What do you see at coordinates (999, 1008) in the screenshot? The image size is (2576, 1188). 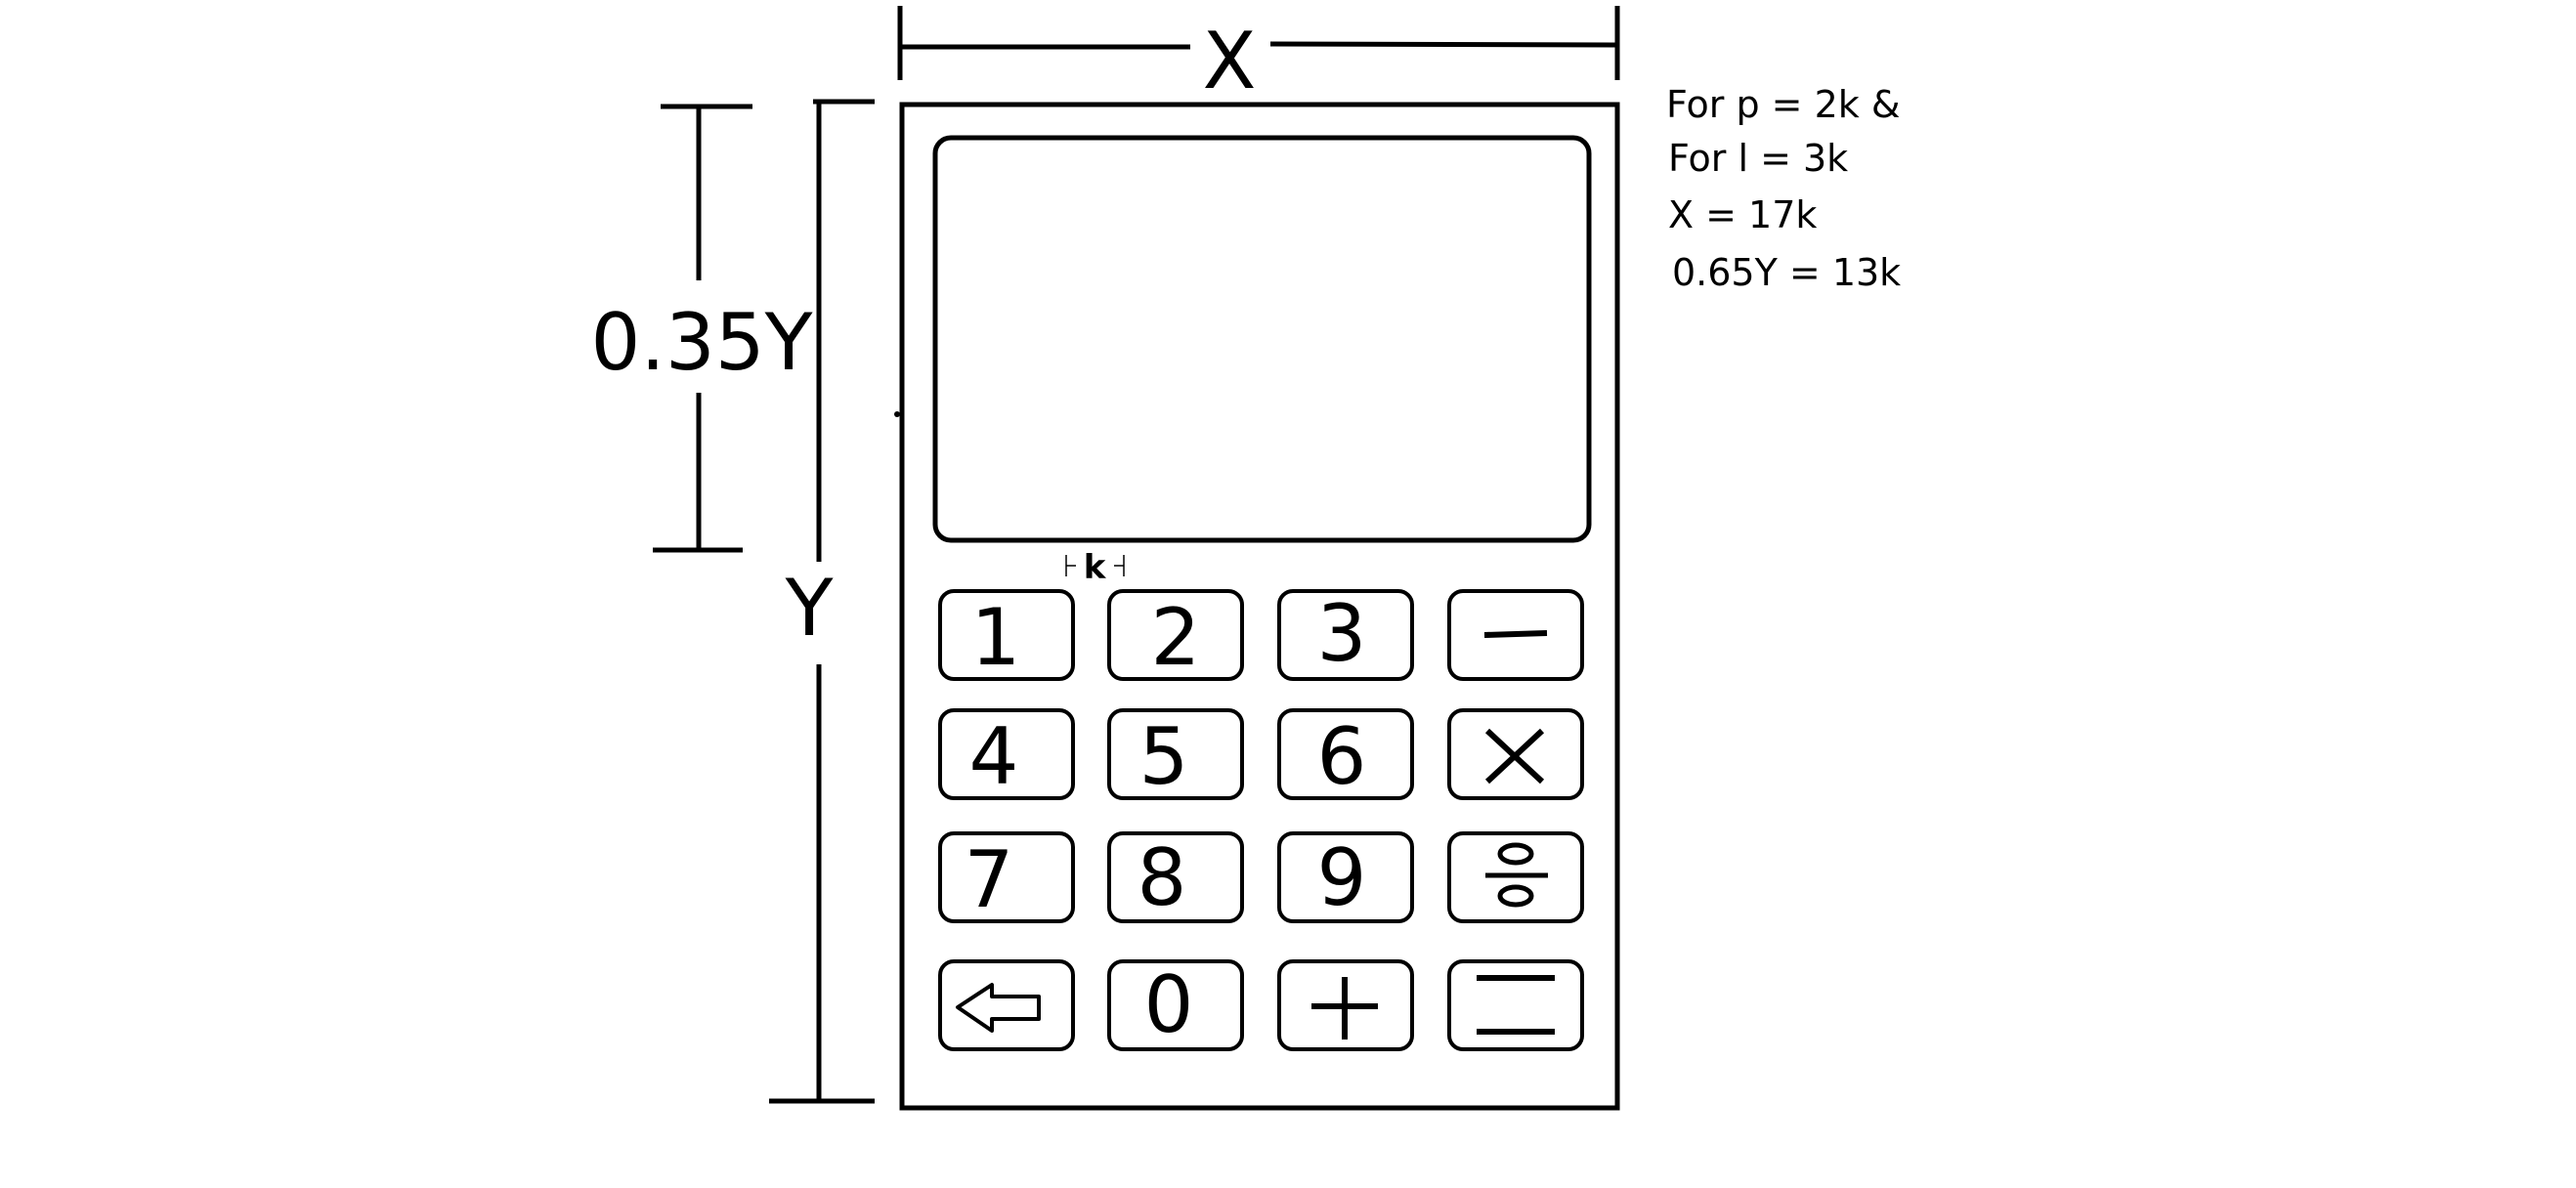 I see `backspace-arrow-icon` at bounding box center [999, 1008].